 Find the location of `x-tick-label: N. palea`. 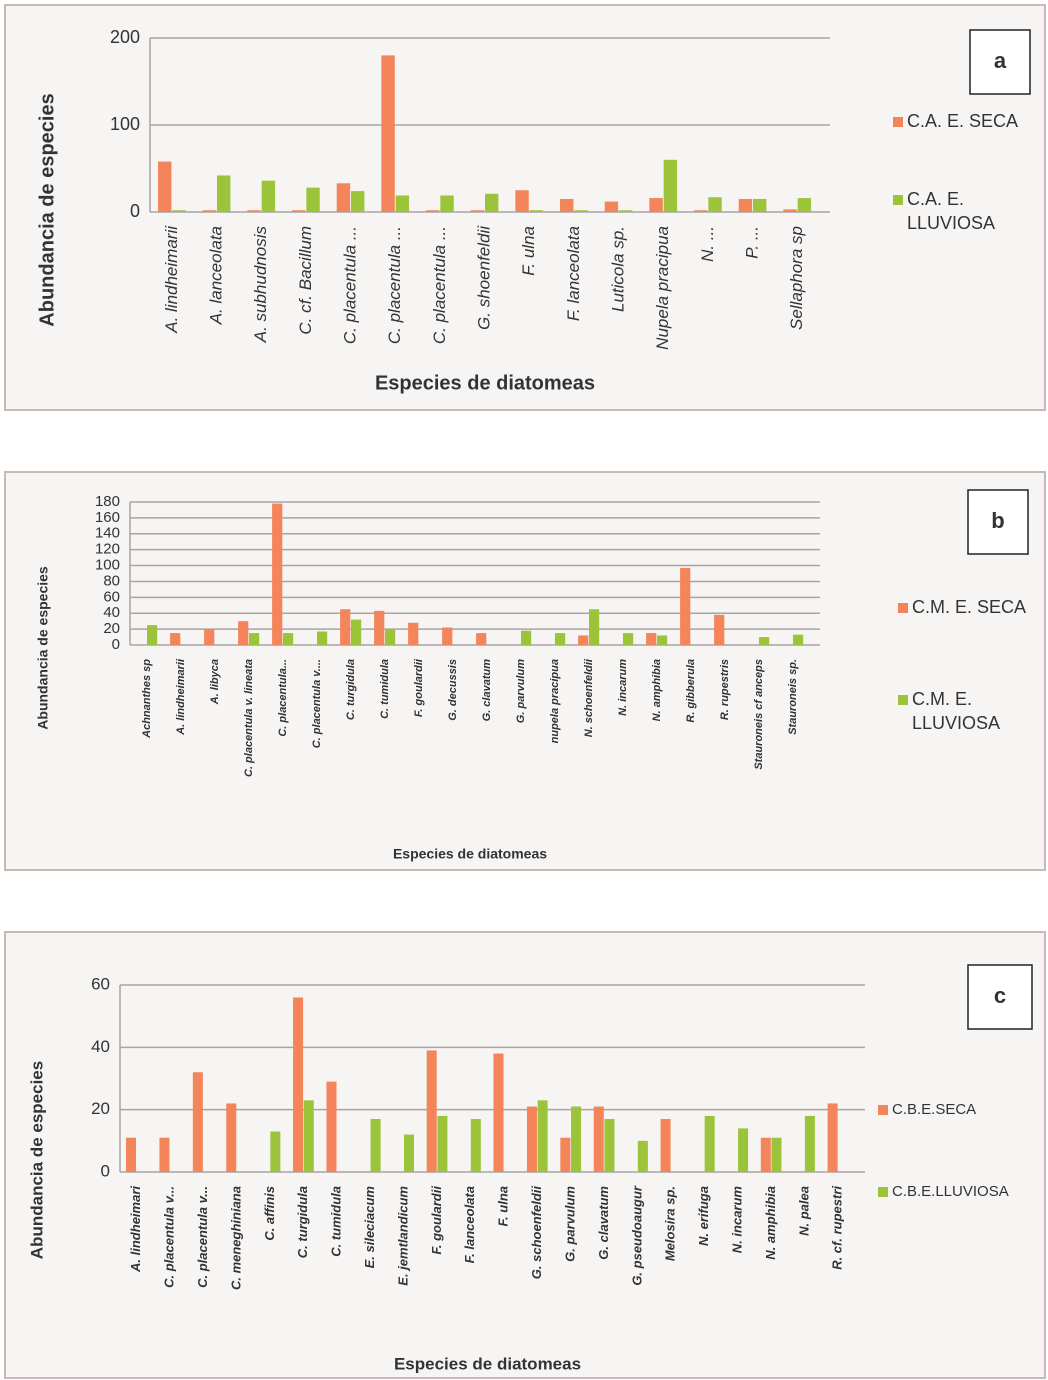

x-tick-label: N. palea is located at coordinates (803, 1211).